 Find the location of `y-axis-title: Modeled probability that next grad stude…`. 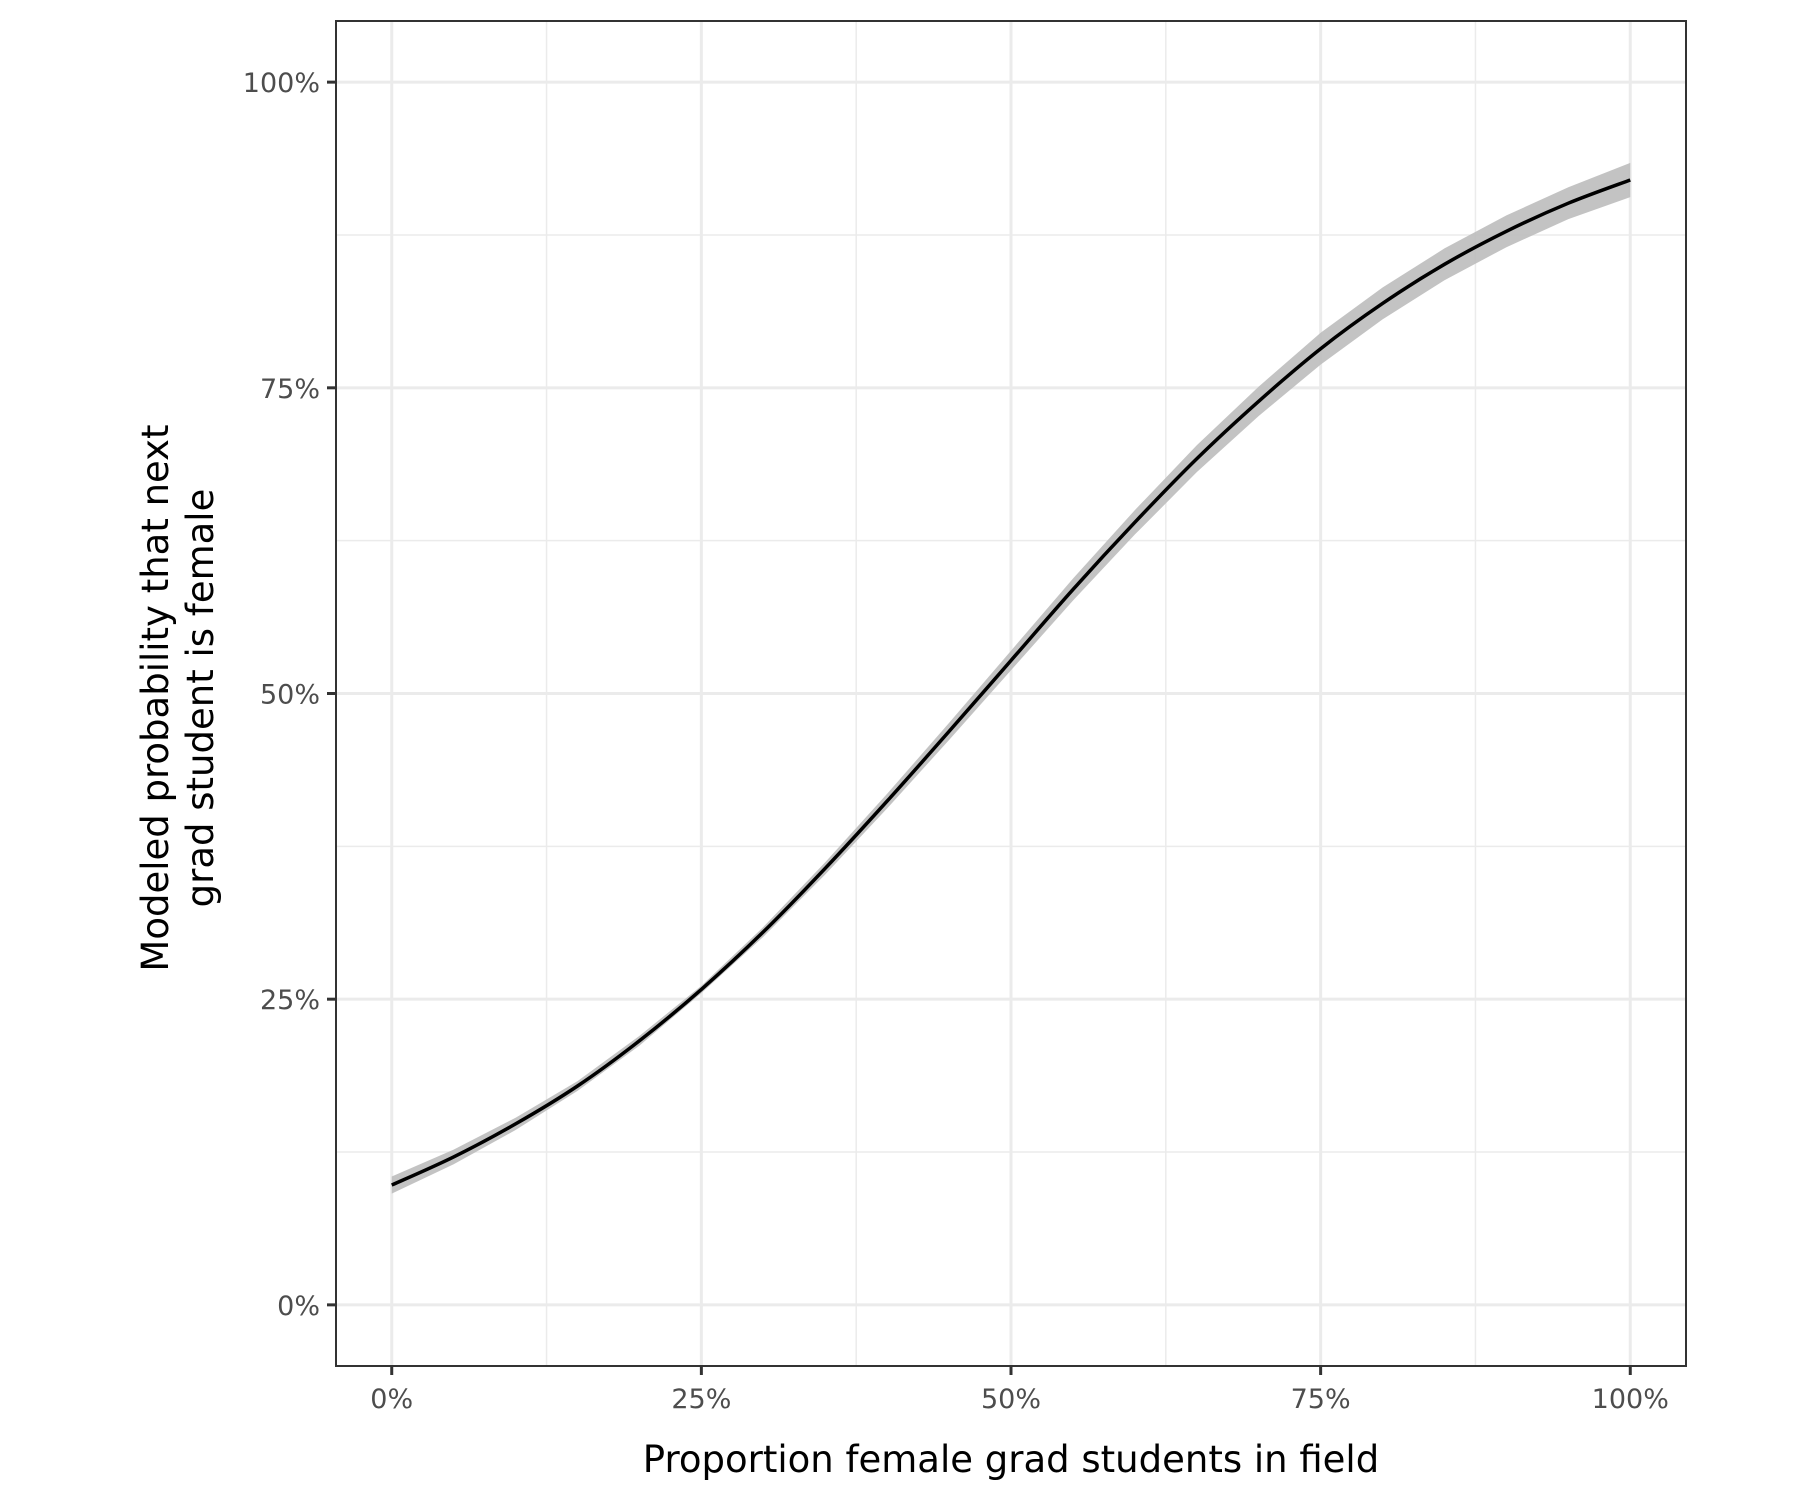

y-axis-title: Modeled probability that next grad stude… is located at coordinates (178, 697).